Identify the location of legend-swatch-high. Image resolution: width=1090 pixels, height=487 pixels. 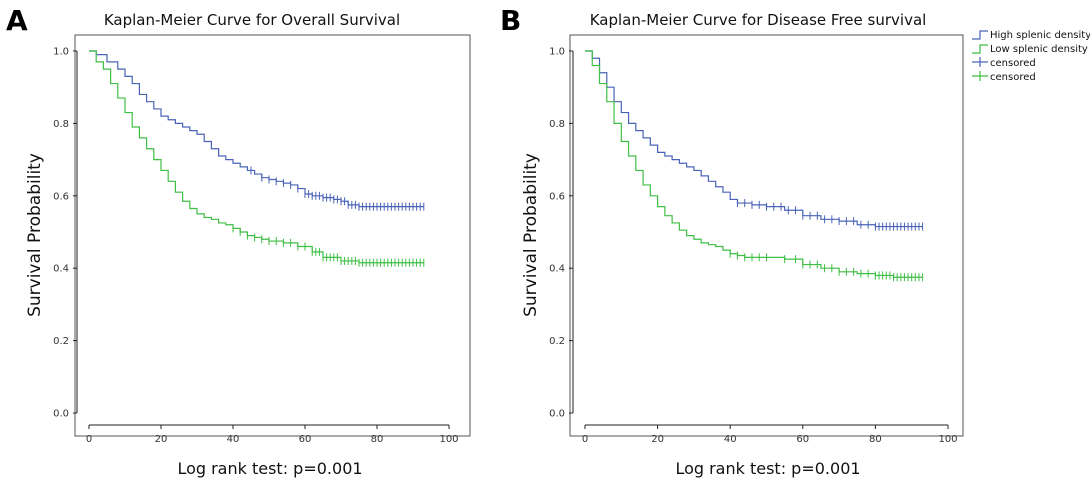
(980, 35).